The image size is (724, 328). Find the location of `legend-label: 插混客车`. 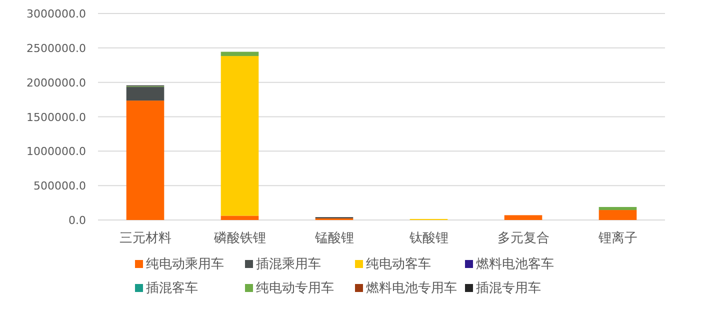

legend-label: 插混客车 is located at coordinates (172, 288).